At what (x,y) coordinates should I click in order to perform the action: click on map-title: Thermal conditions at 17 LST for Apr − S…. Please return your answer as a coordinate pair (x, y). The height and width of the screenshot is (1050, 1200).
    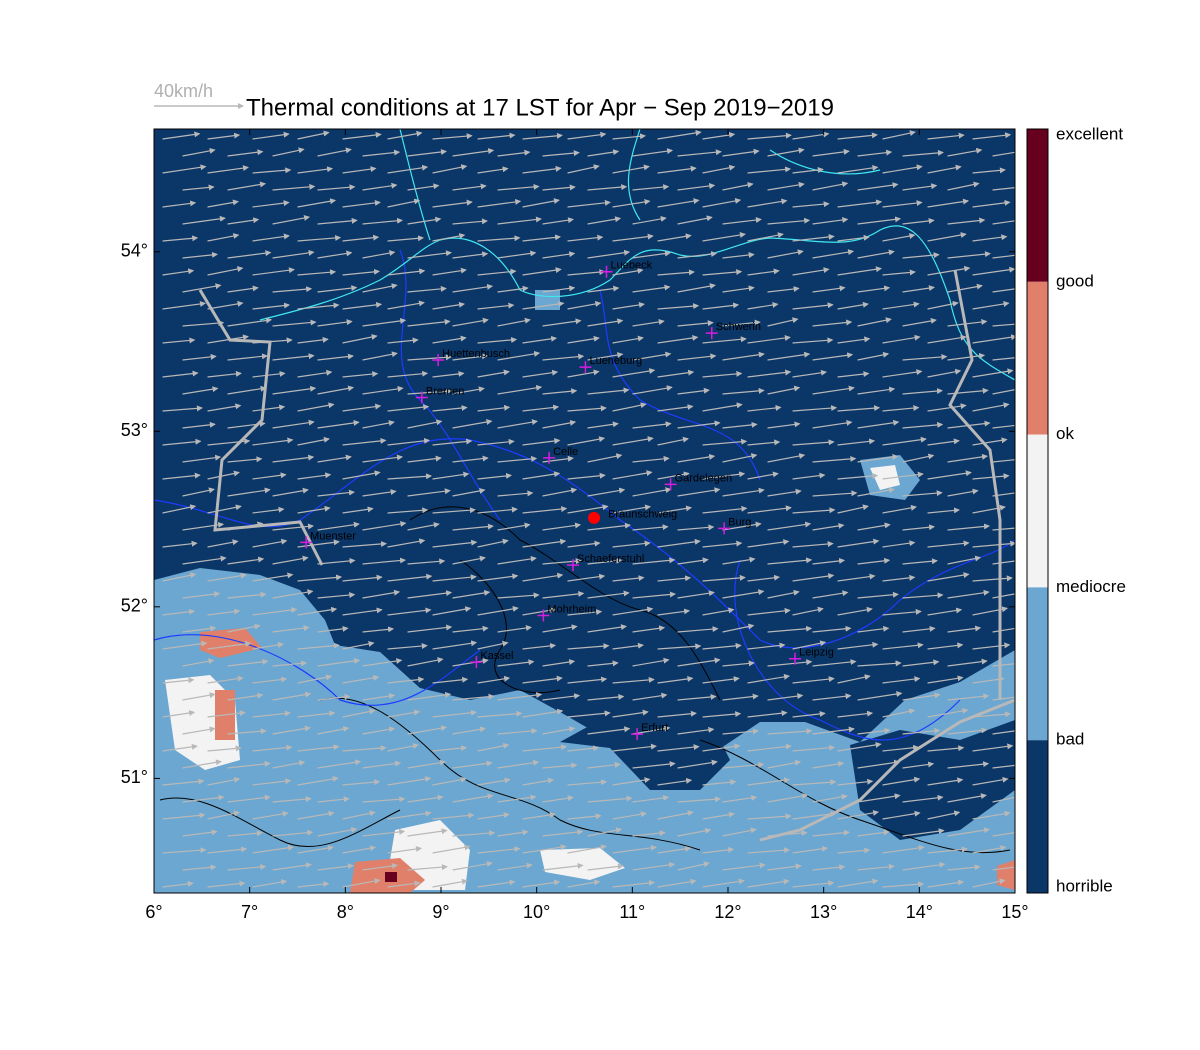
    Looking at the image, I should click on (540, 107).